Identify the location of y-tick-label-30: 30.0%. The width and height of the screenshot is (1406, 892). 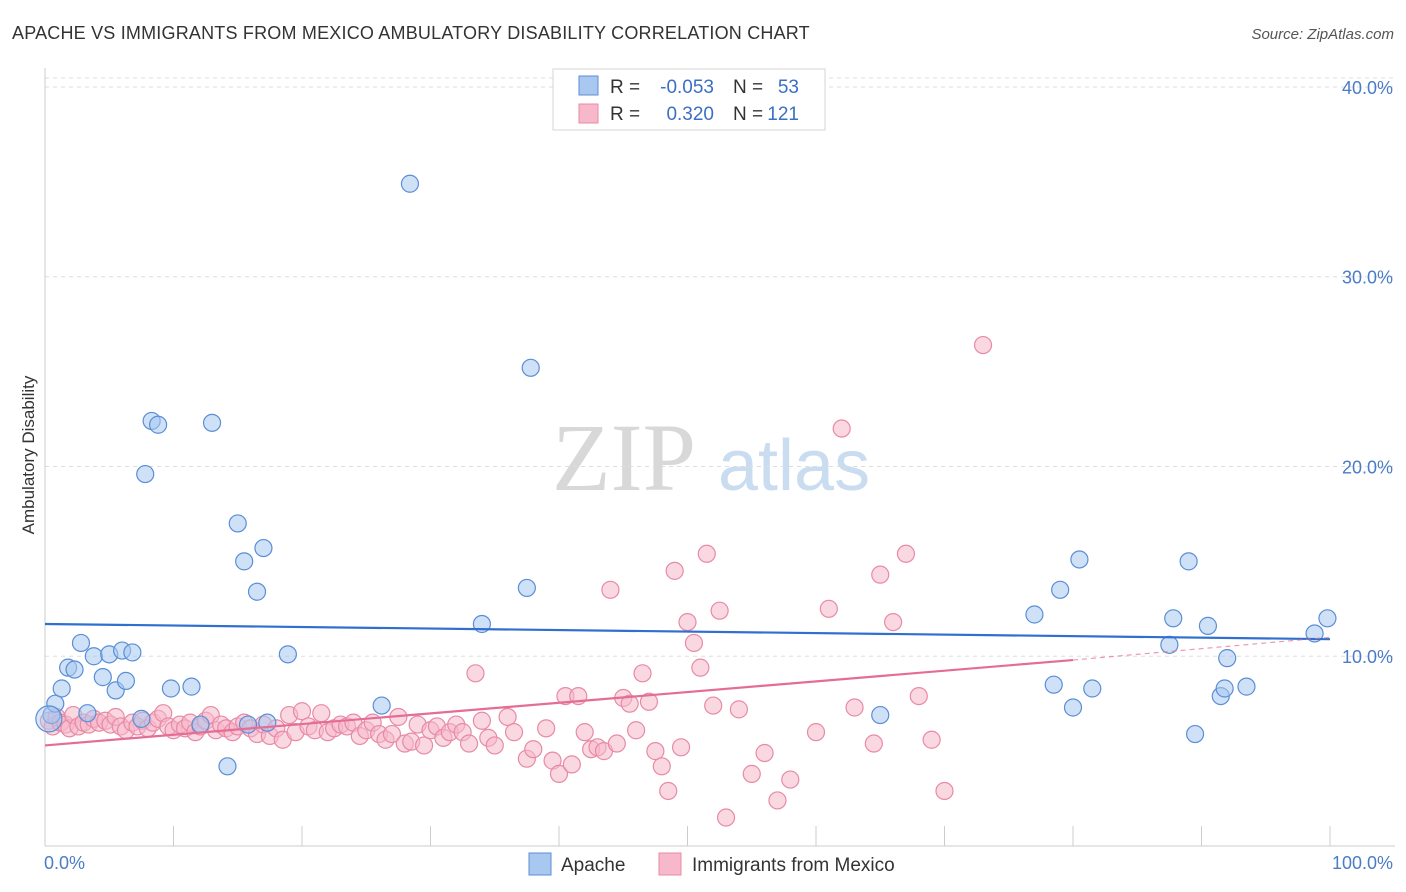
(1367, 278).